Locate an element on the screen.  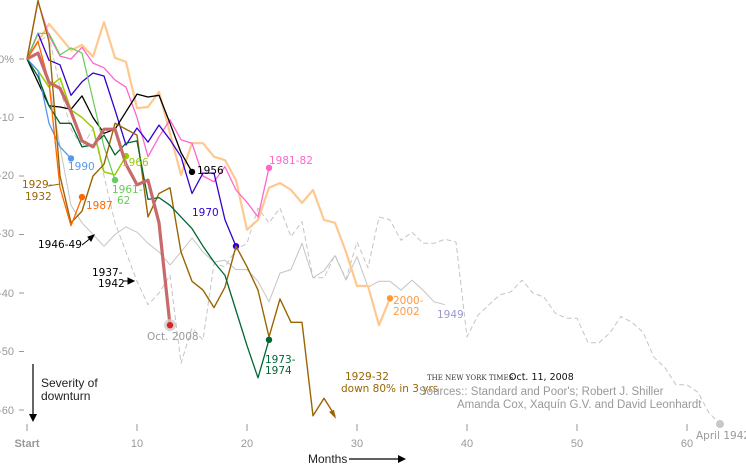
label-1949: 1949 is located at coordinates (450, 315).